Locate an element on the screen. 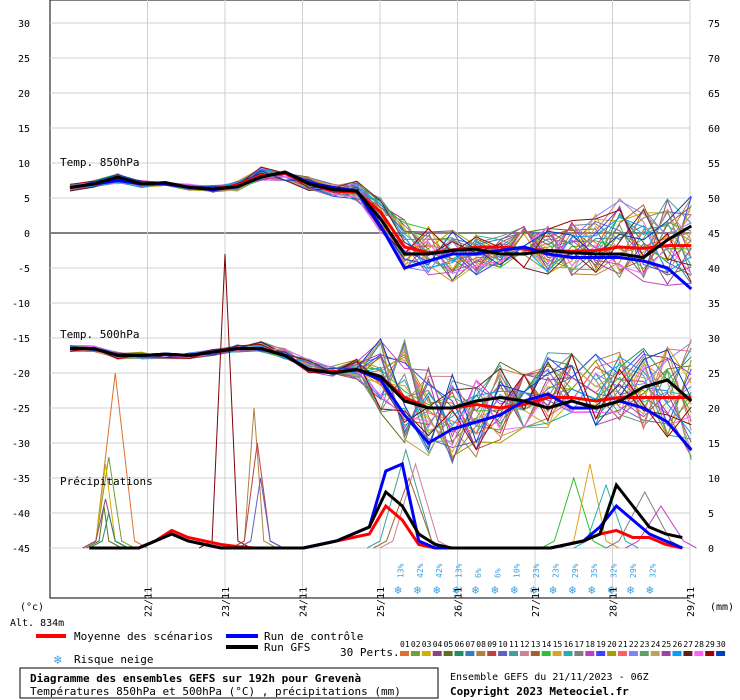 Image resolution: width=740 pixels, height=700 pixels. member-number: 16 is located at coordinates (569, 644).